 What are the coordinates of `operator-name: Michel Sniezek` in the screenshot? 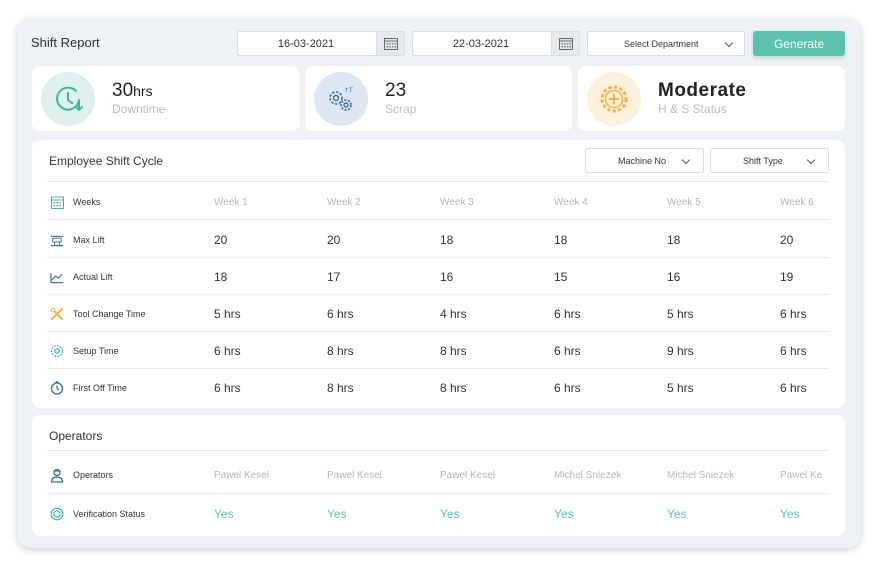 It's located at (588, 475).